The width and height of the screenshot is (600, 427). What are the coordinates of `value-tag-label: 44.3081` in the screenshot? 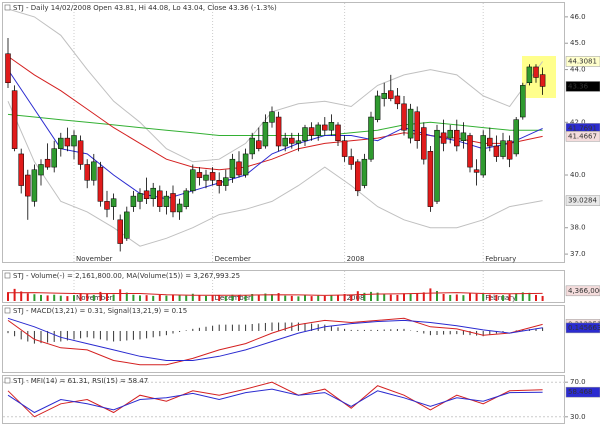 It's located at (582, 61).